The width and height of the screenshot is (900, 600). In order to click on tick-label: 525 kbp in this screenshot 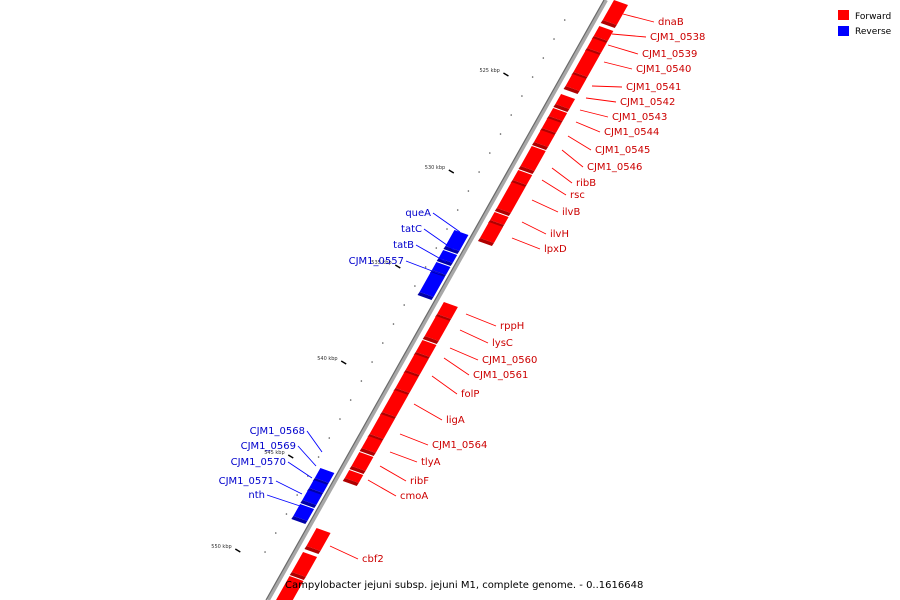, I will do `click(489, 71)`.